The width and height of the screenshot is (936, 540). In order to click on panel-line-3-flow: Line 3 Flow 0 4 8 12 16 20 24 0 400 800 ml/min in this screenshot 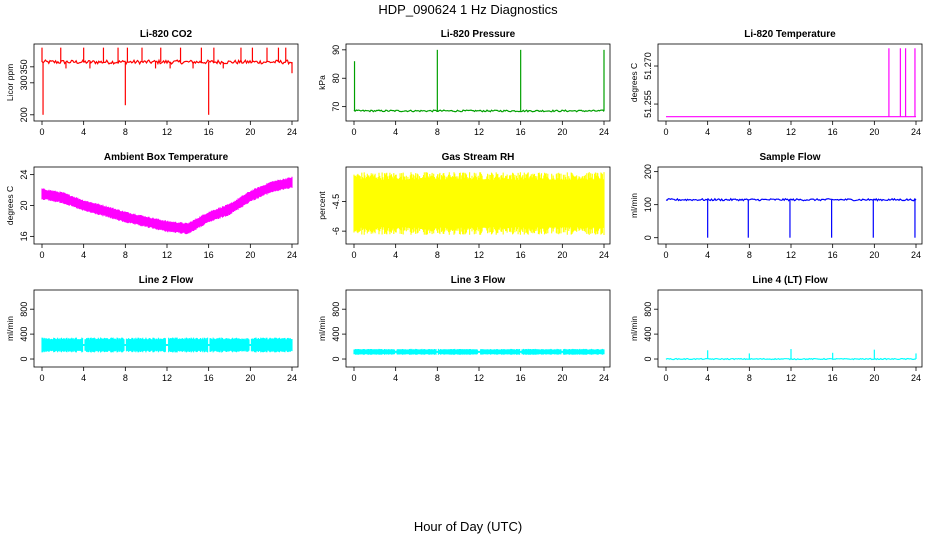, I will do `click(464, 329)`.